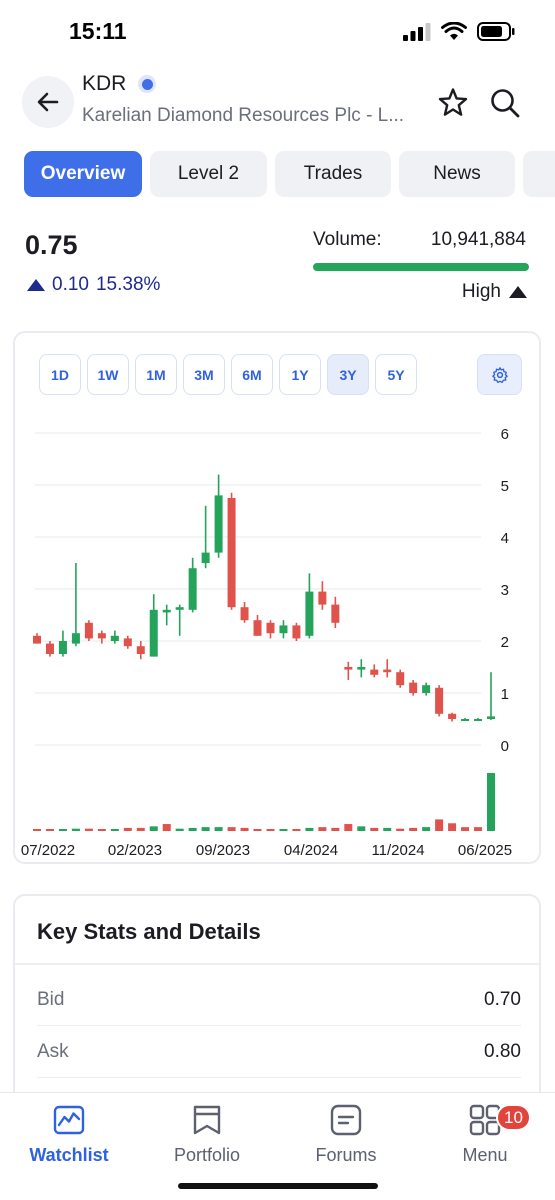  I want to click on nav-forums: Forums, so click(346, 1136).